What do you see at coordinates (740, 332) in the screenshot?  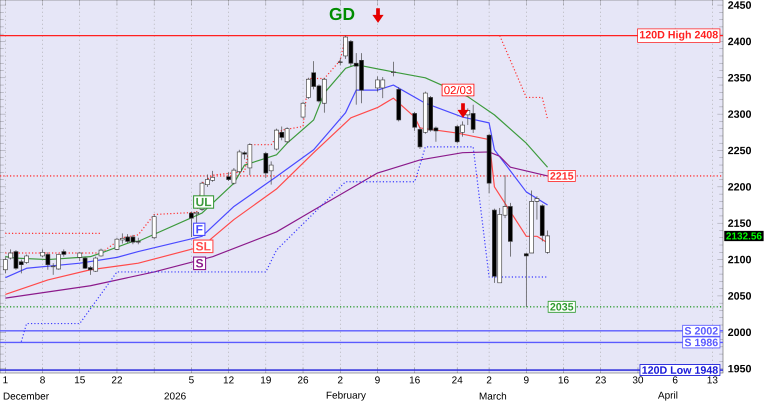 I see `y-tick-label: 2000` at bounding box center [740, 332].